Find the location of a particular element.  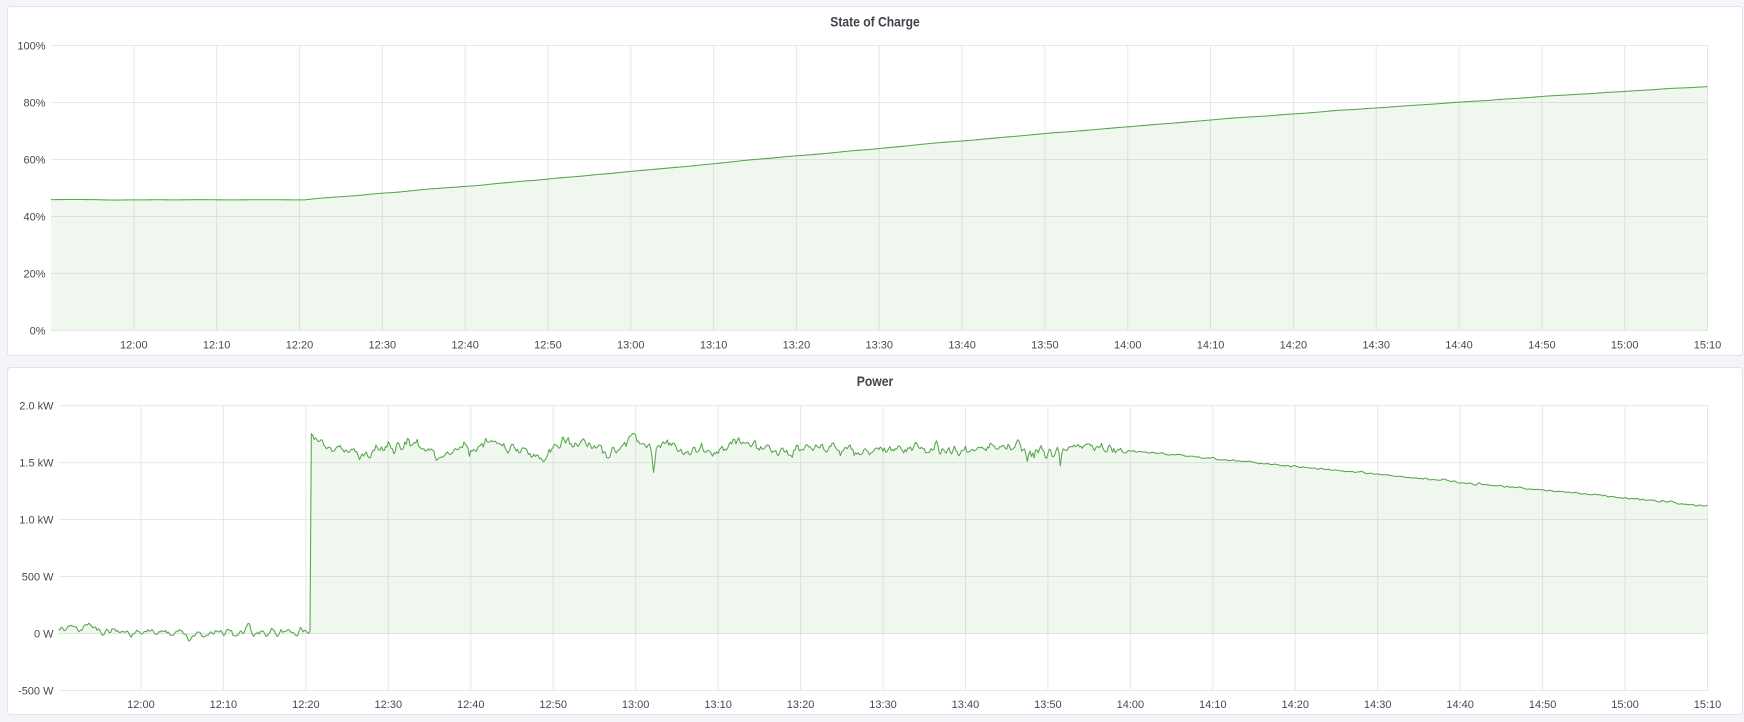

svg-text: 20% is located at coordinates (34, 274).